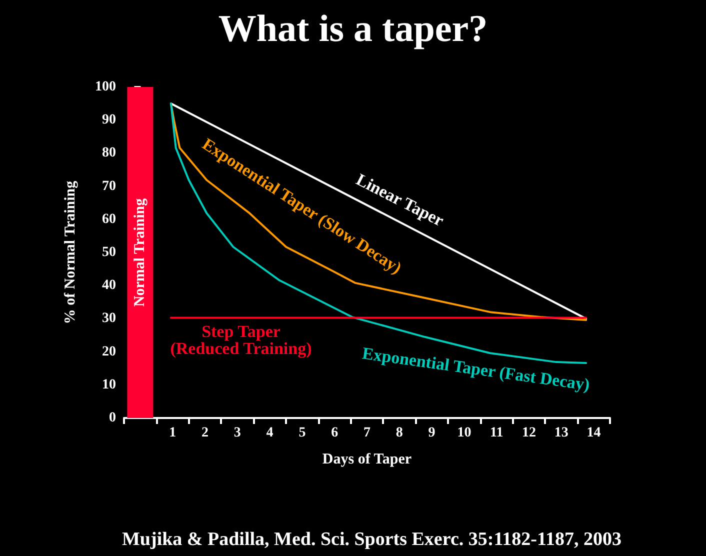 The width and height of the screenshot is (706, 556). What do you see at coordinates (109, 252) in the screenshot?
I see `y-tick-label: 50` at bounding box center [109, 252].